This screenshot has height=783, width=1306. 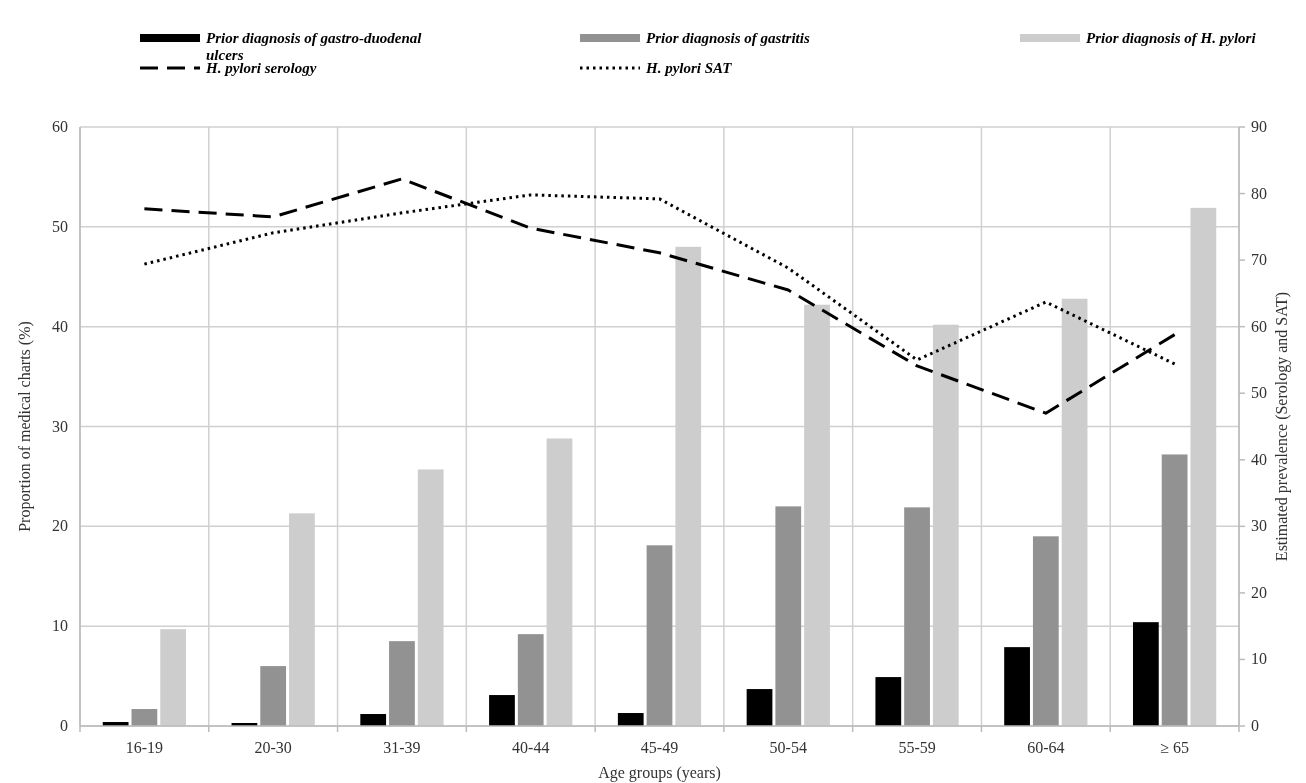 I want to click on y-tick-label: 0, so click(x=64, y=725).